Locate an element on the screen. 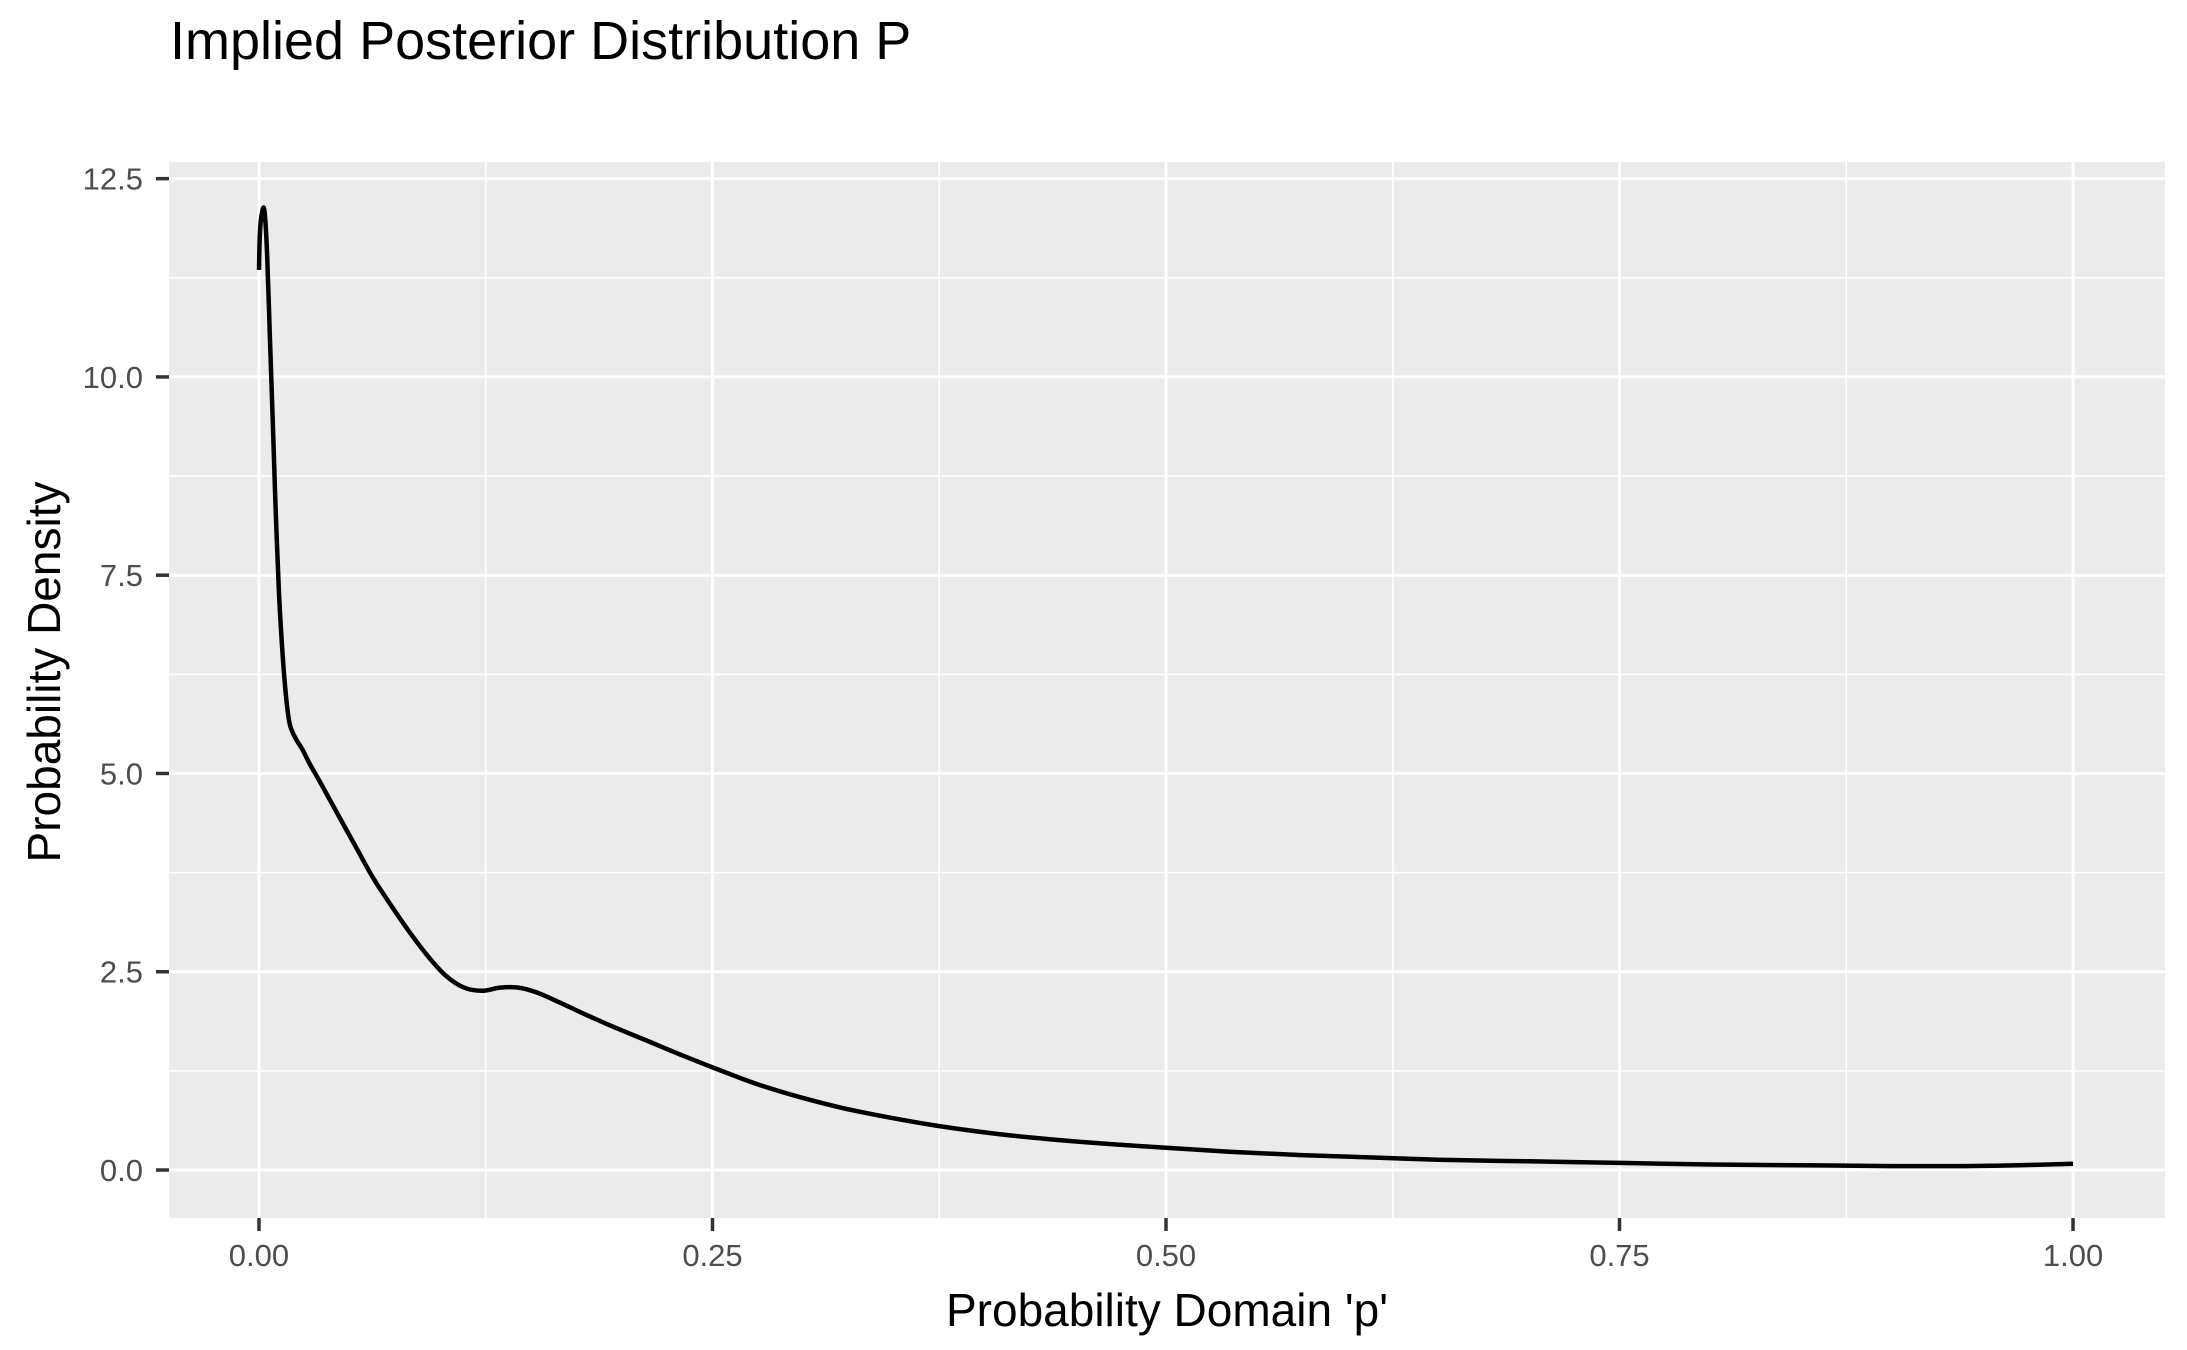  x-tick-label: 0.50 is located at coordinates (1166, 1255).